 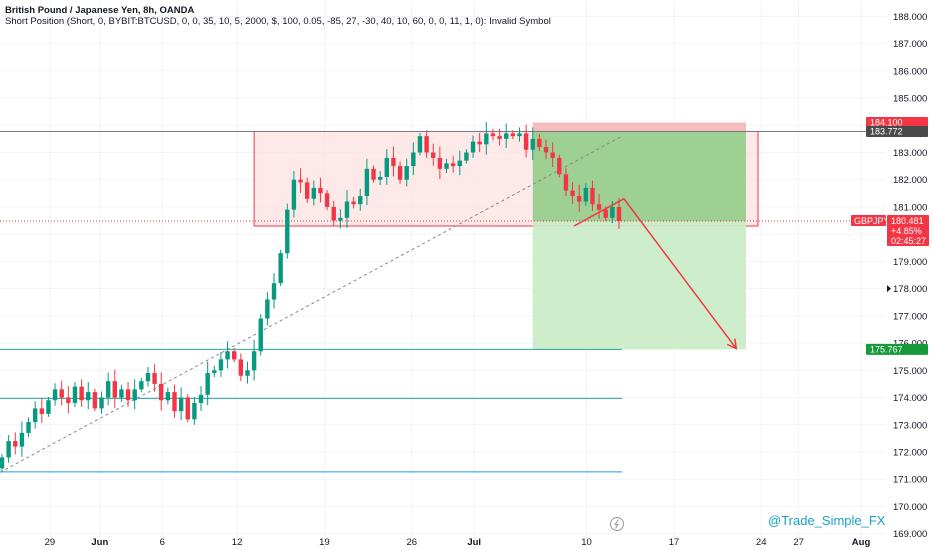 What do you see at coordinates (910, 71) in the screenshot?
I see `price-axis-label: 186.000` at bounding box center [910, 71].